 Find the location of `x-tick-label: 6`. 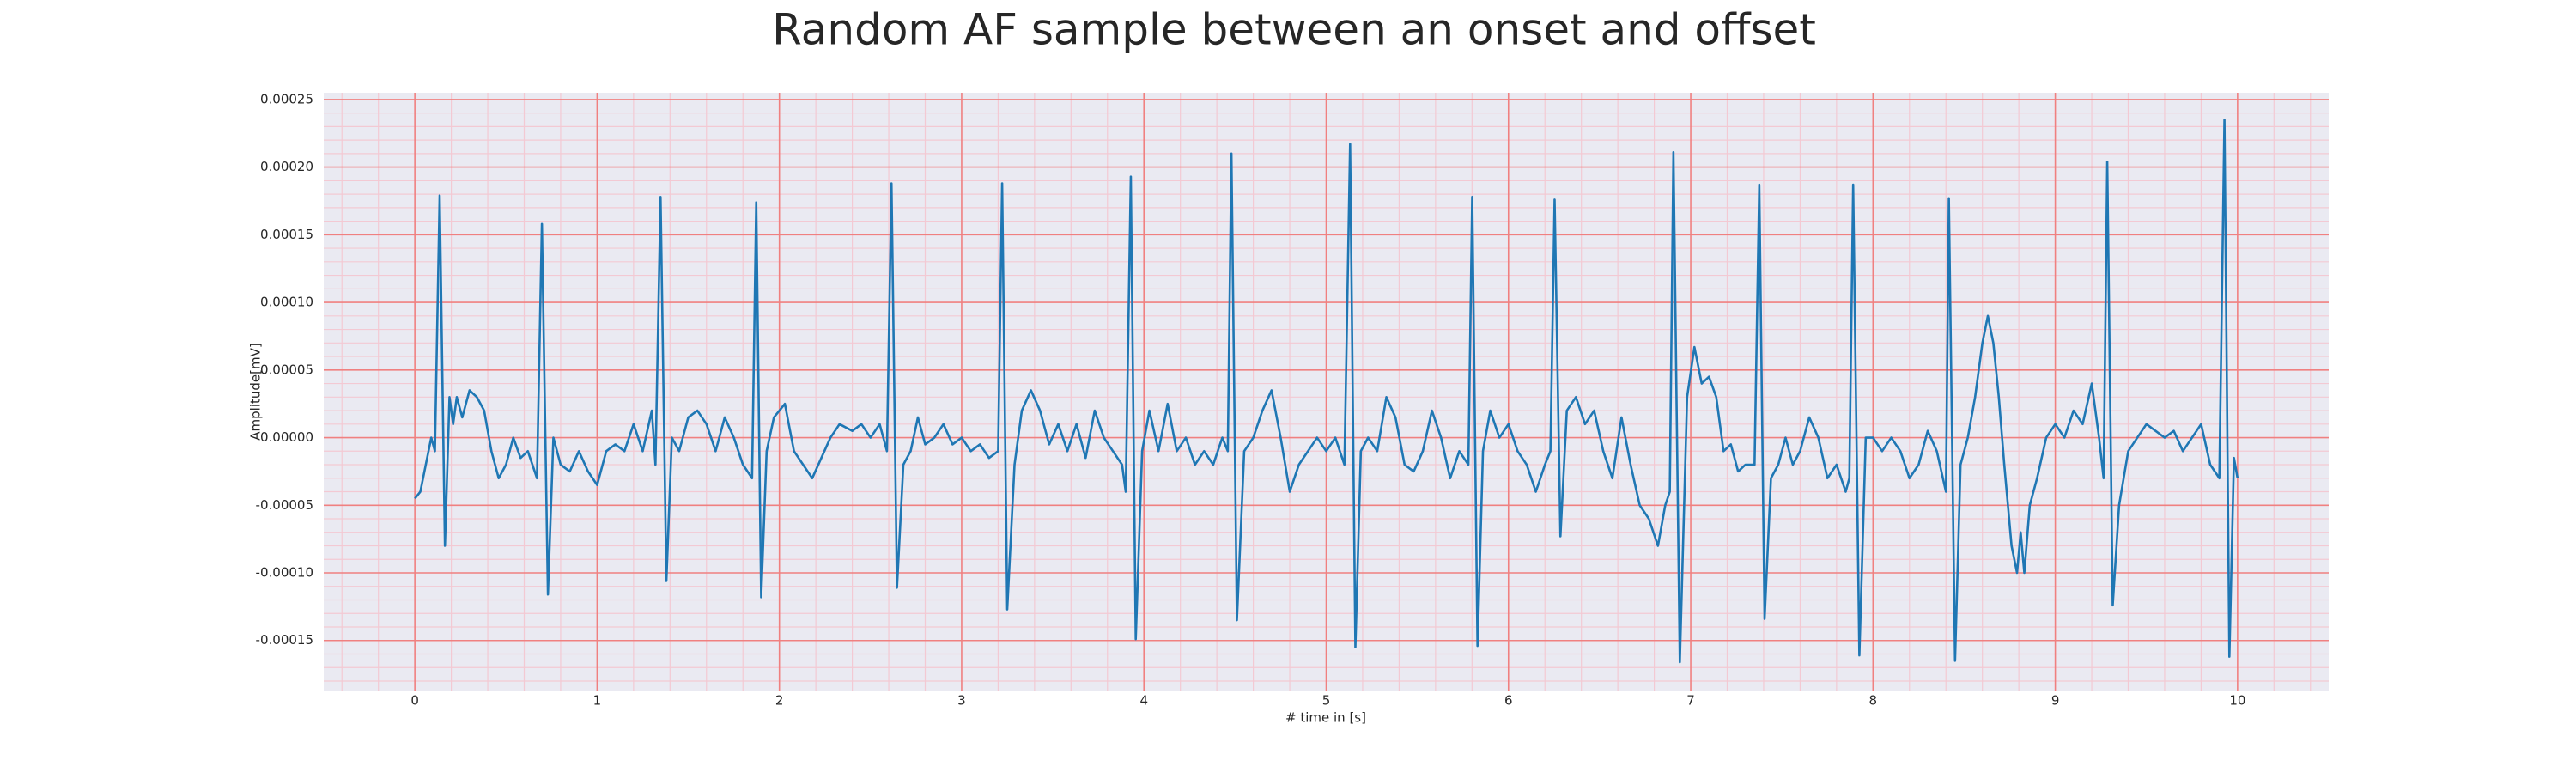

x-tick-label: 6 is located at coordinates (1508, 701).